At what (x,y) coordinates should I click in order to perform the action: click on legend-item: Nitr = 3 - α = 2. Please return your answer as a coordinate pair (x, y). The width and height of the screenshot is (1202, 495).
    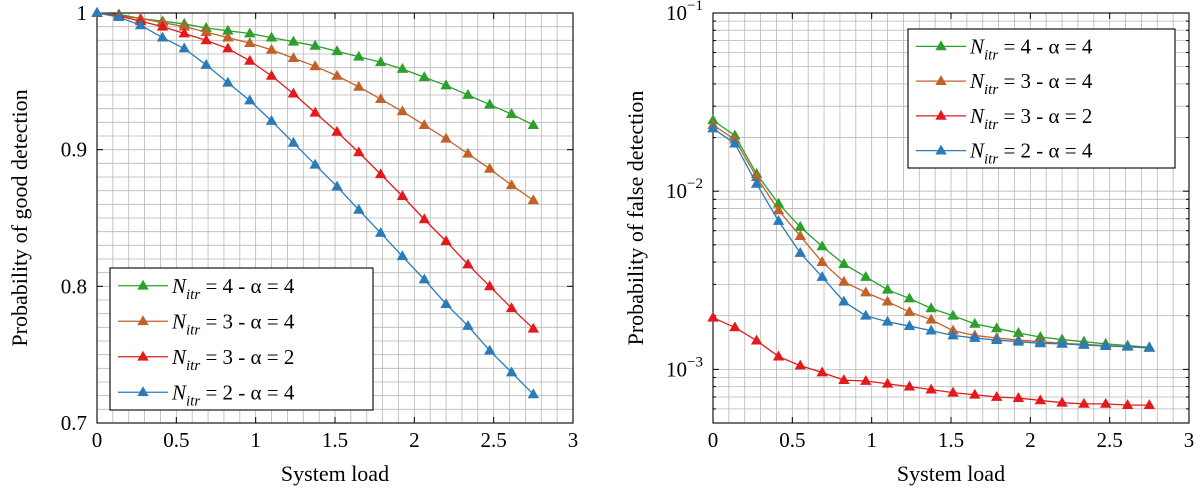
    Looking at the image, I should click on (206, 359).